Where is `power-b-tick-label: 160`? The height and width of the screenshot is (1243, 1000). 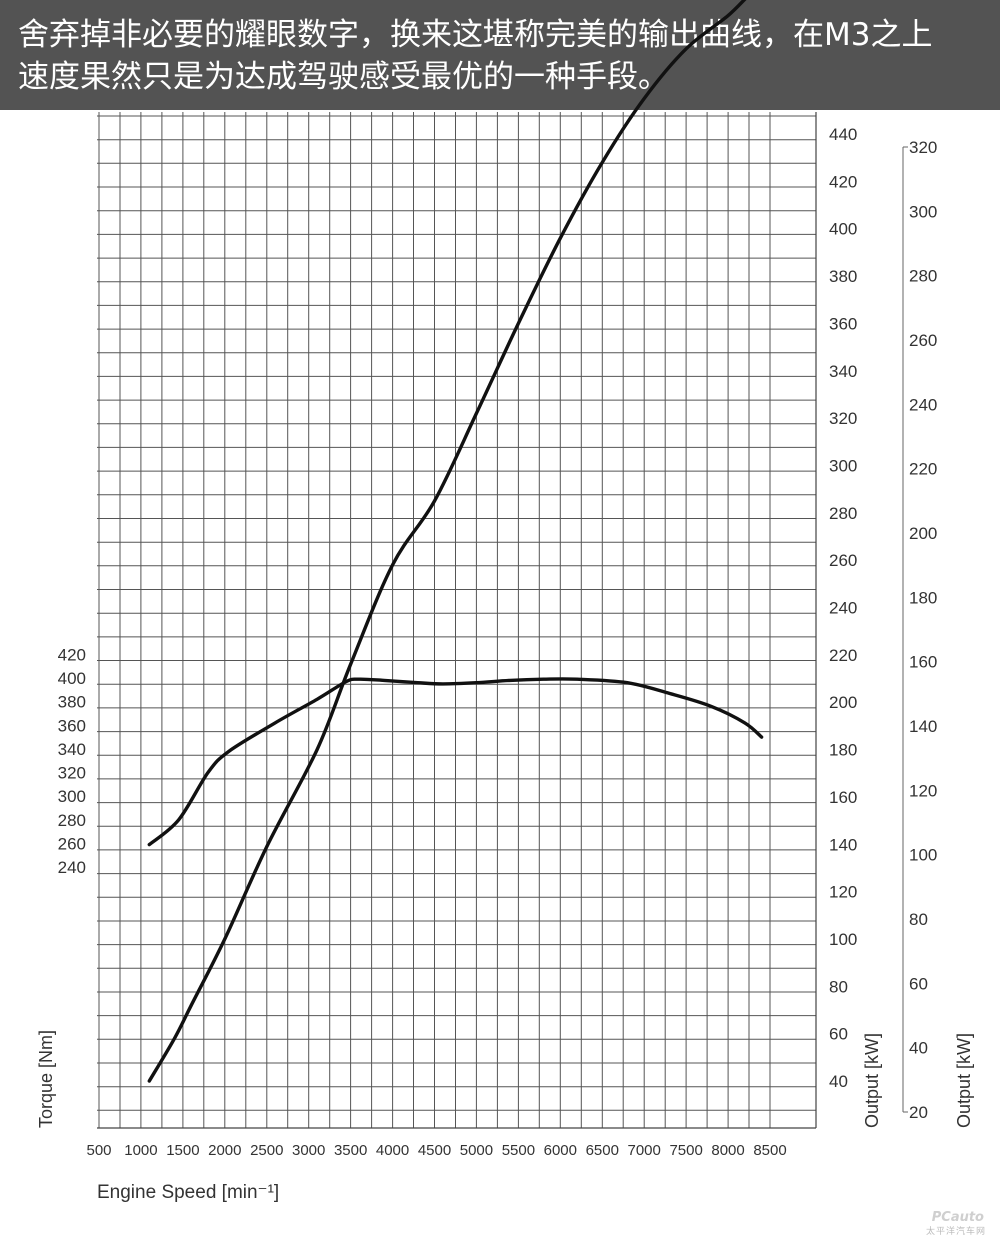 power-b-tick-label: 160 is located at coordinates (923, 662).